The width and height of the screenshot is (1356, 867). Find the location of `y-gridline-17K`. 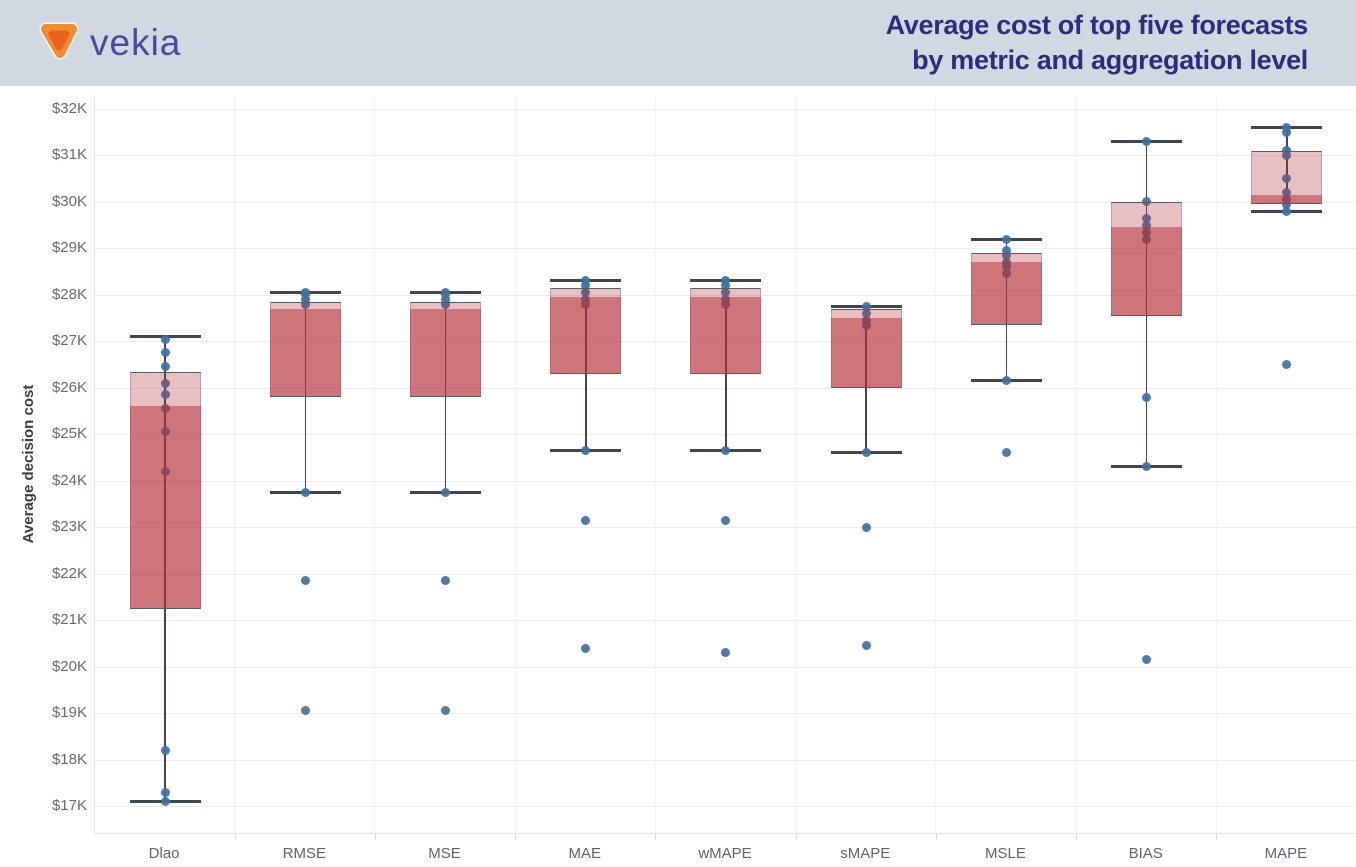

y-gridline-17K is located at coordinates (725, 807).